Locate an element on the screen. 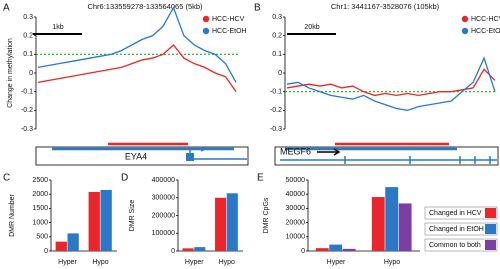  legend-label: Common to both is located at coordinates (455, 245).